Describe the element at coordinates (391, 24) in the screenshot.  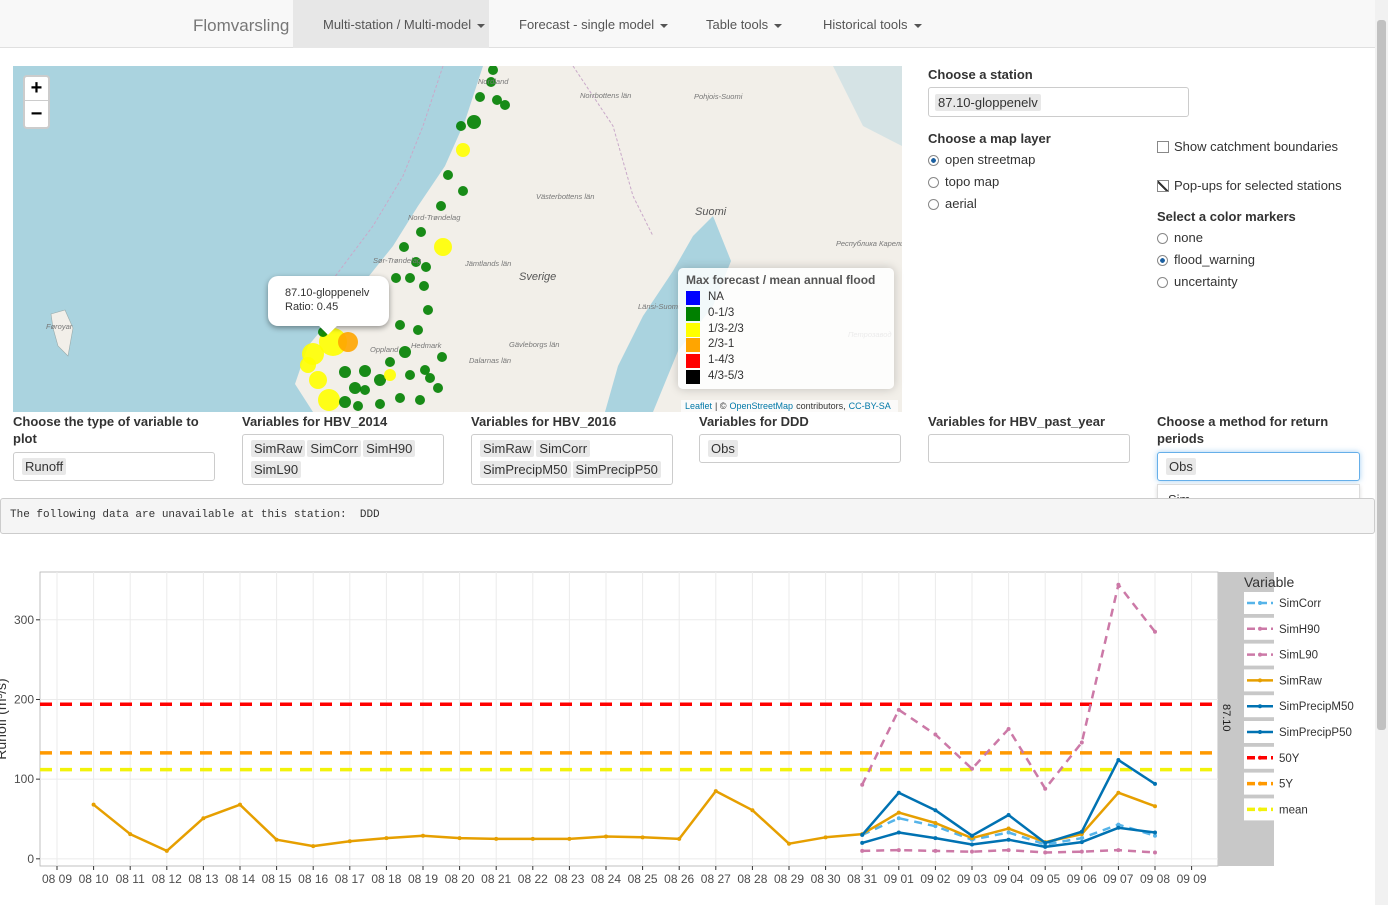
I see `menu-item: Multi-station / Multi-model` at that location.